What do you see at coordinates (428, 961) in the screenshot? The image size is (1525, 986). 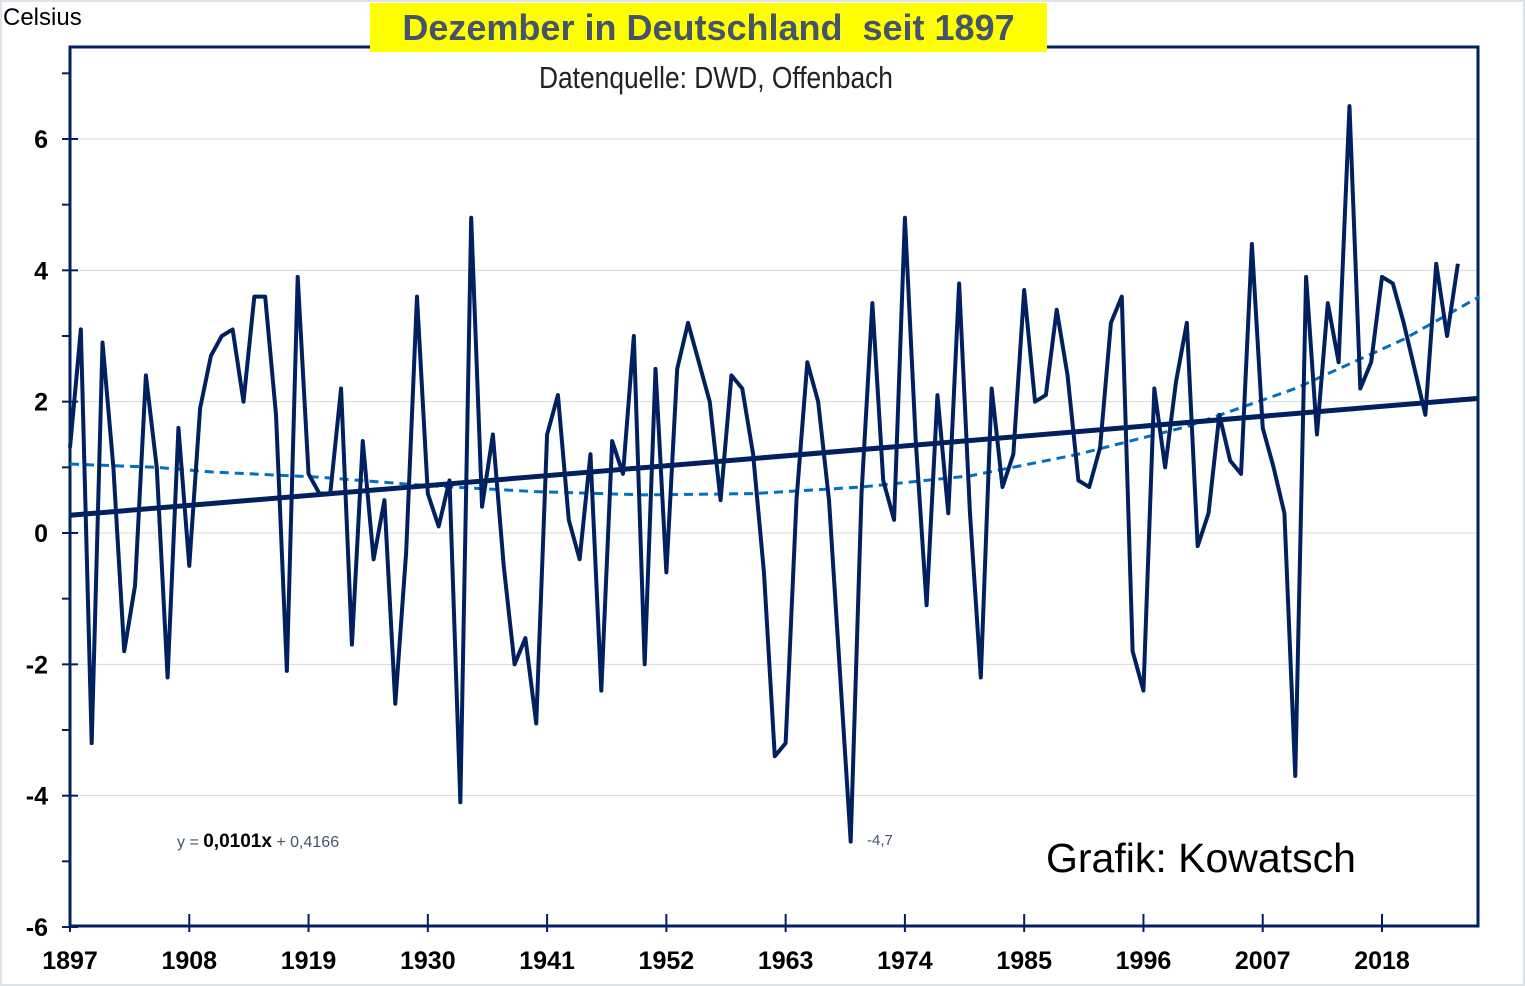 I see `x-tick-label: 1930` at bounding box center [428, 961].